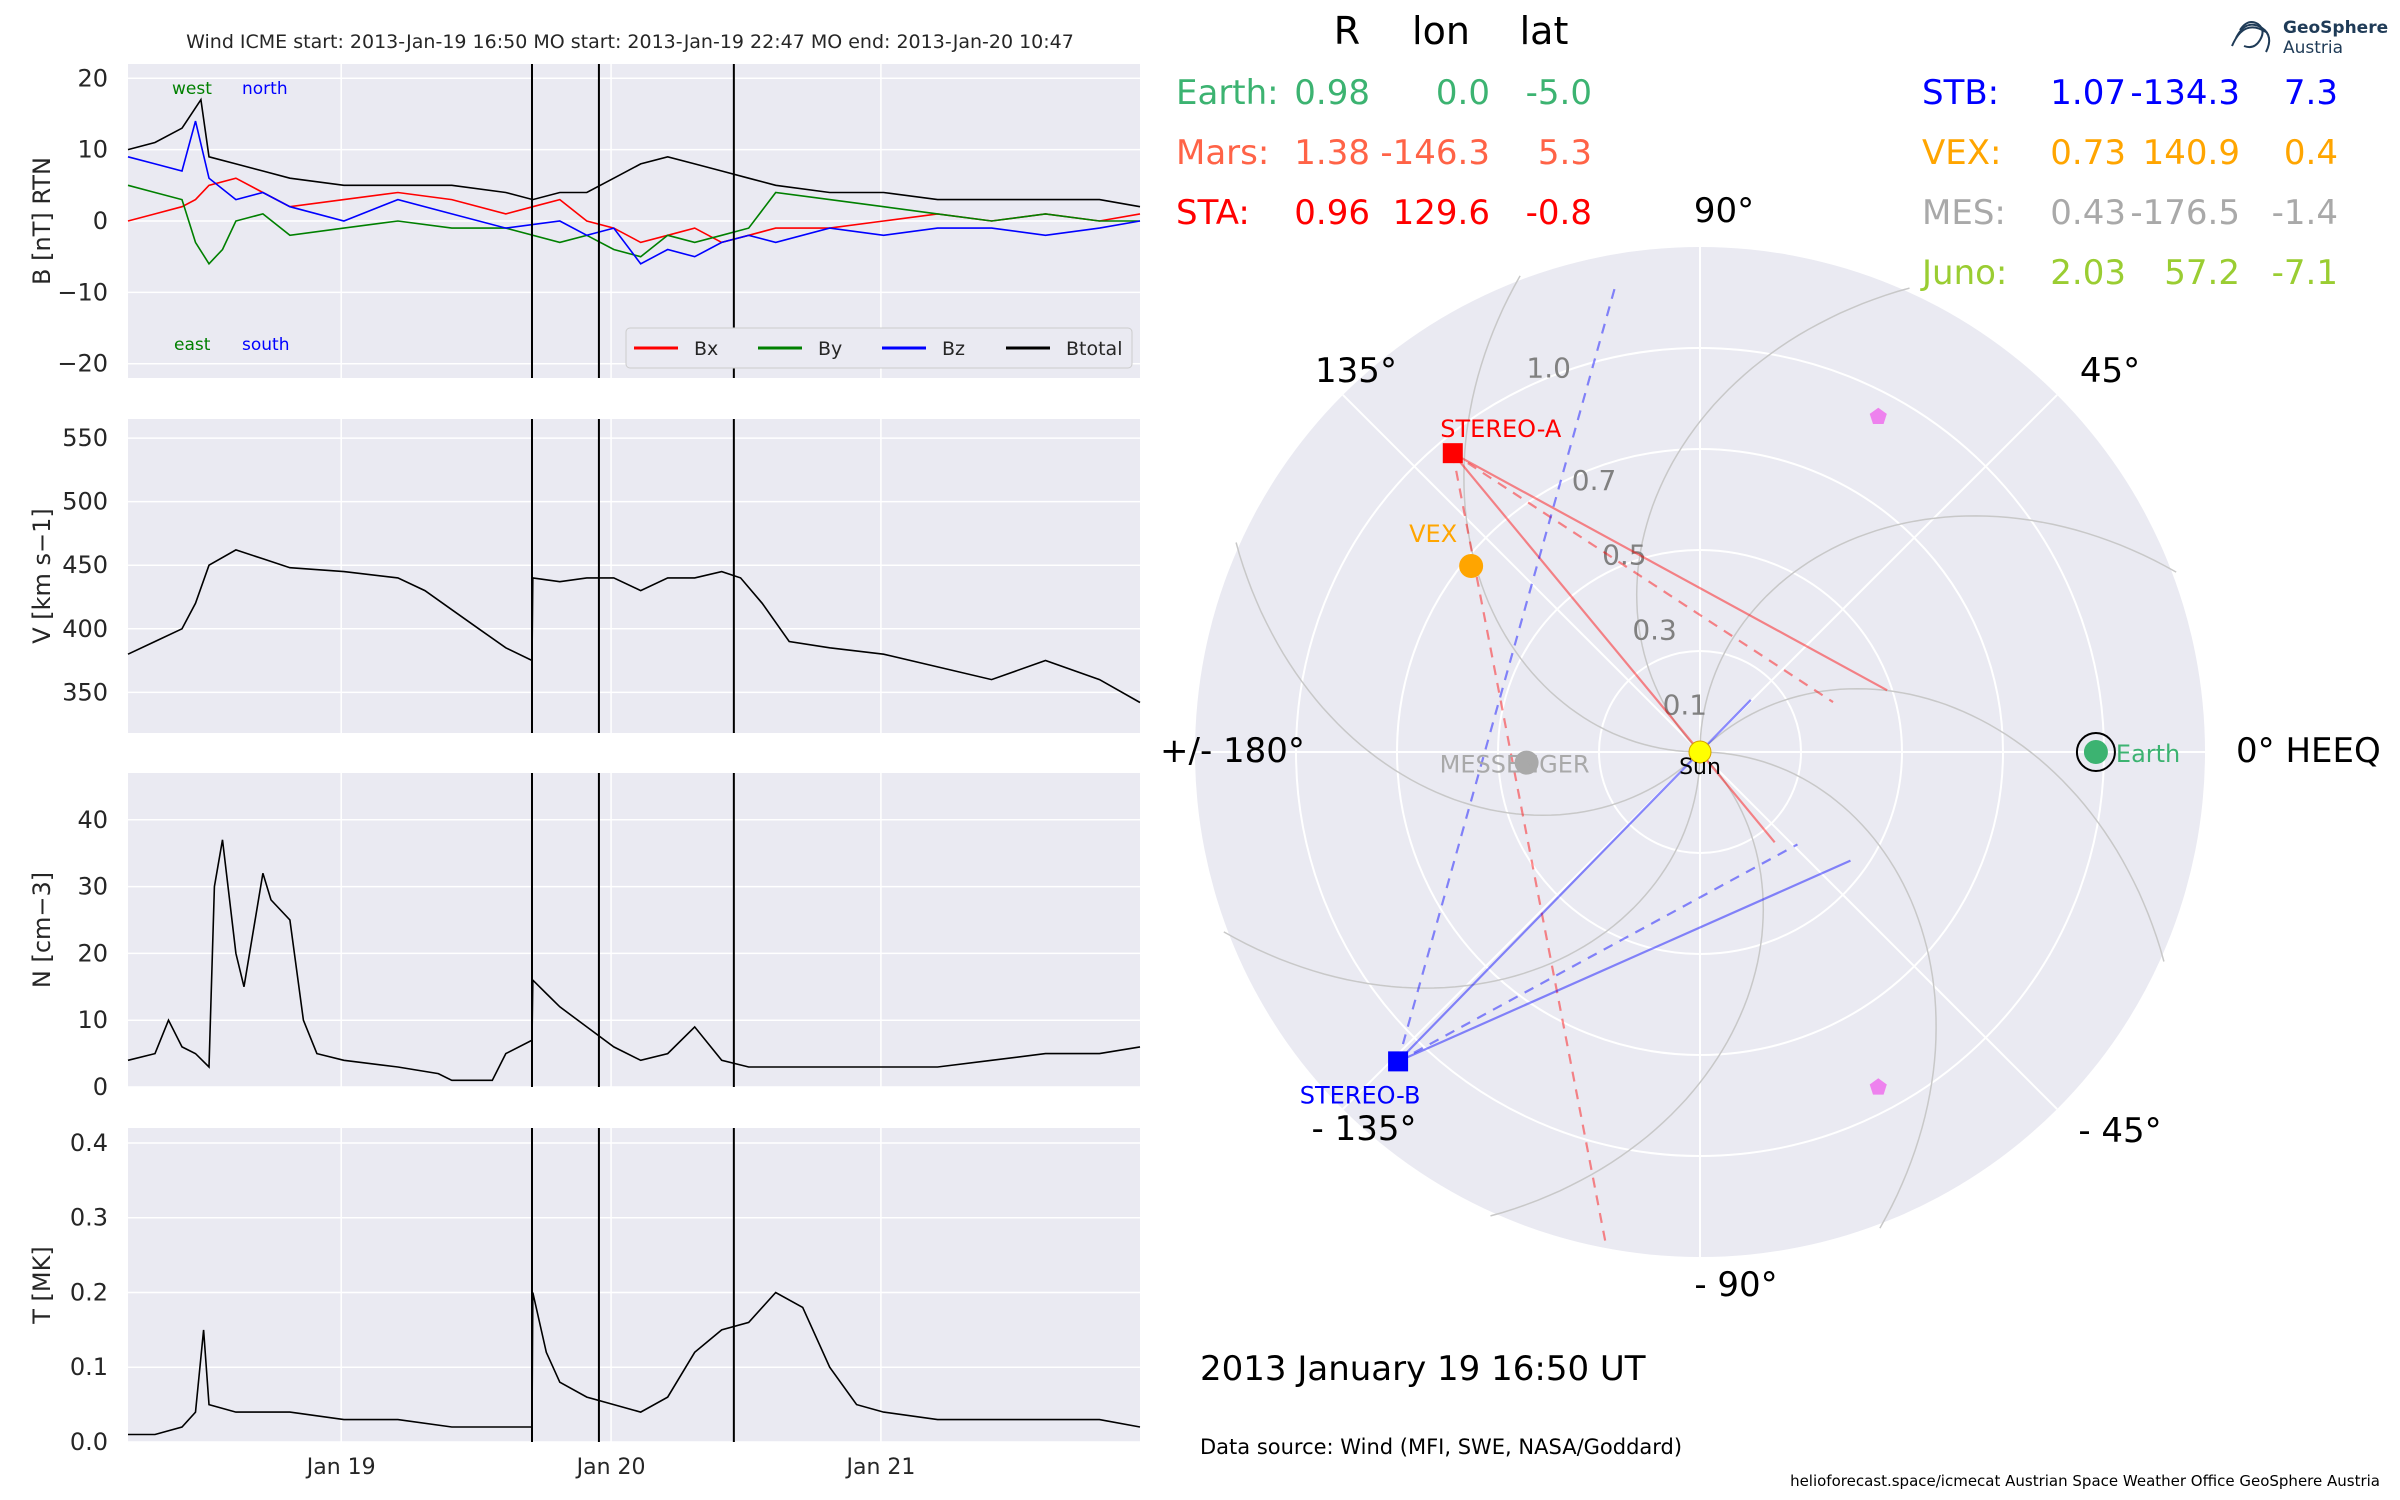  What do you see at coordinates (1594, 480) in the screenshot?
I see `radial-label: 0.7` at bounding box center [1594, 480].